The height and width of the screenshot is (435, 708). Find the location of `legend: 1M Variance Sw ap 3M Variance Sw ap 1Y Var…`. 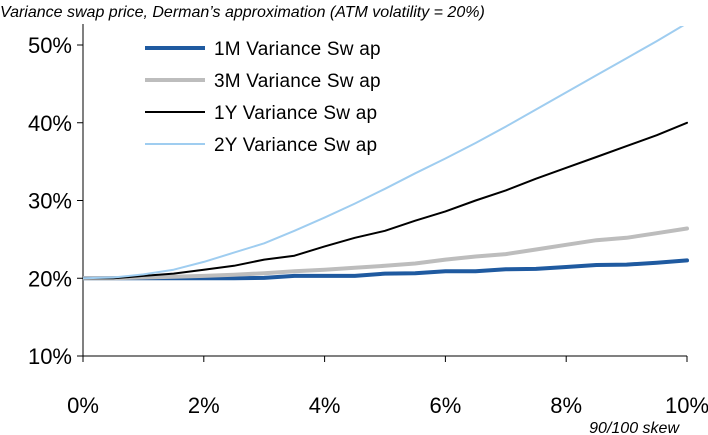

legend: 1M Variance Sw ap 3M Variance Sw ap 1Y Var… is located at coordinates (263, 97).